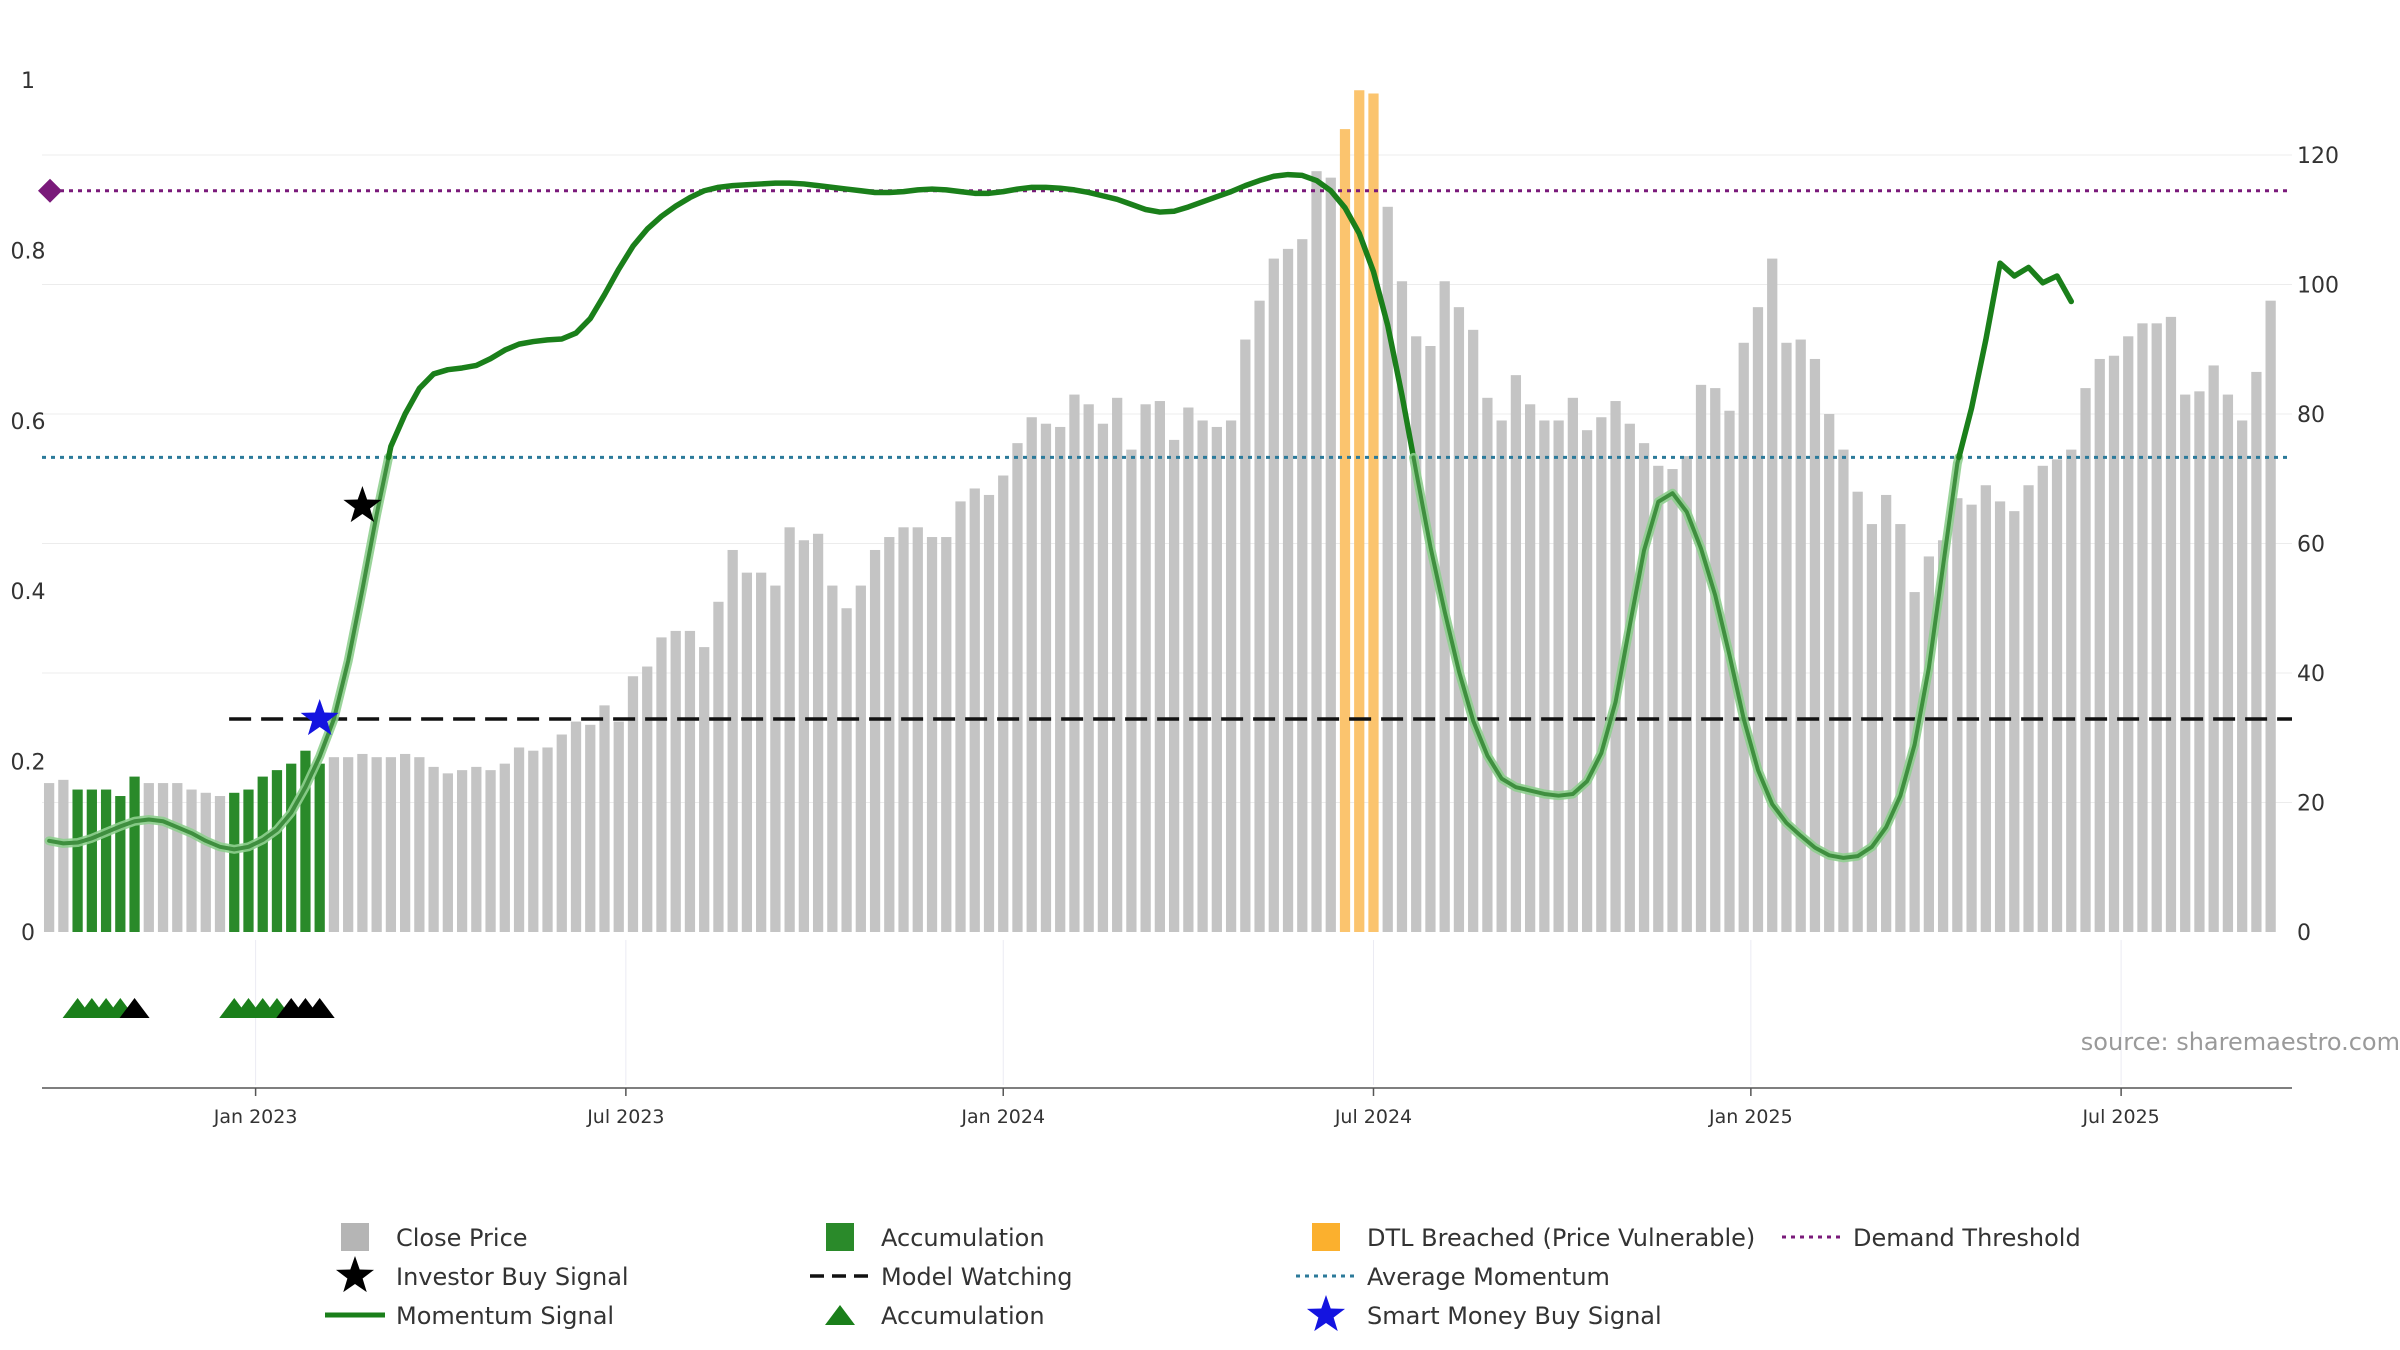  Describe the element at coordinates (28, 81) in the screenshot. I see `left-tick-label: 1` at that location.